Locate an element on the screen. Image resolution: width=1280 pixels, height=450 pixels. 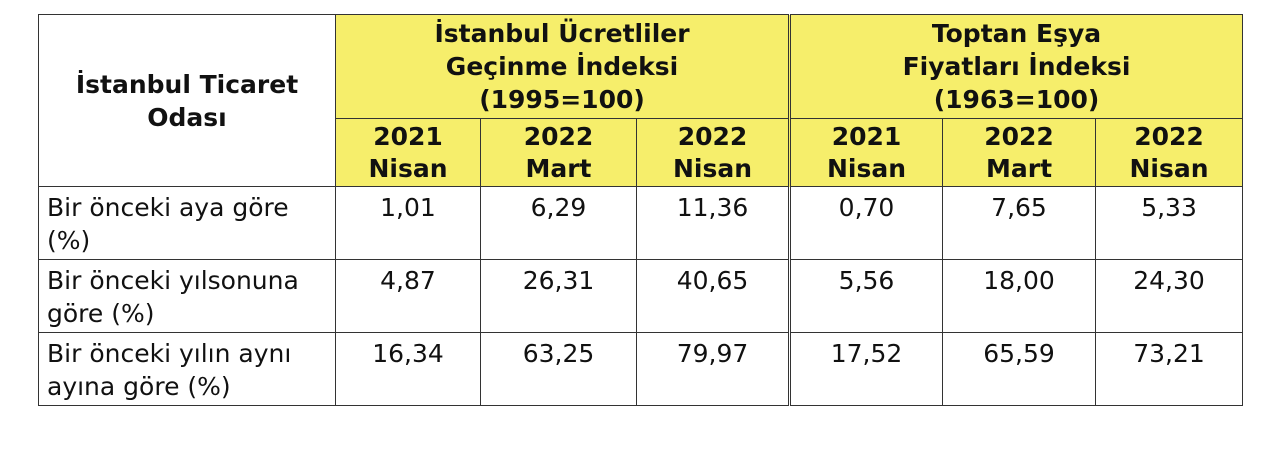
value-cell: 65,59 is located at coordinates (1019, 369).